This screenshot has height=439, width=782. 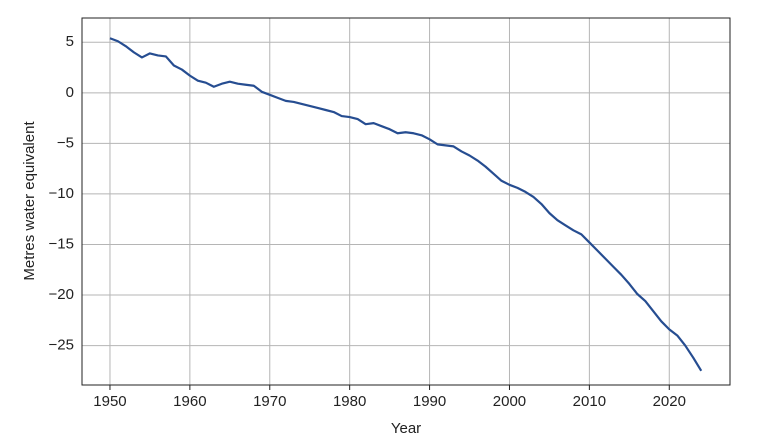 What do you see at coordinates (589, 401) in the screenshot?
I see `x-tick-label: 2010` at bounding box center [589, 401].